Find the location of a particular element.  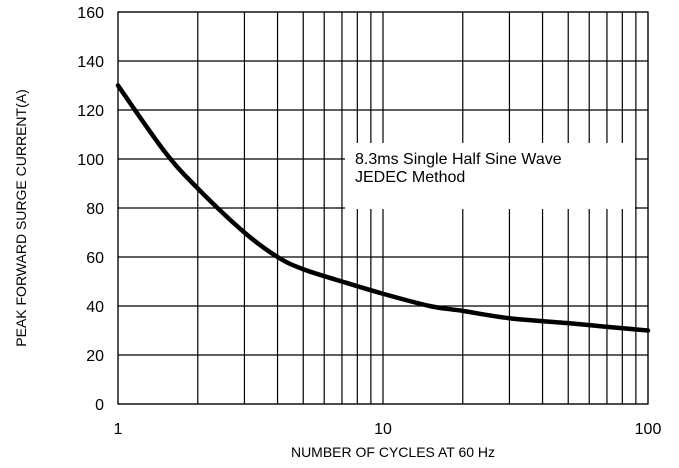

y-tick-label: 120 is located at coordinates (90, 111).